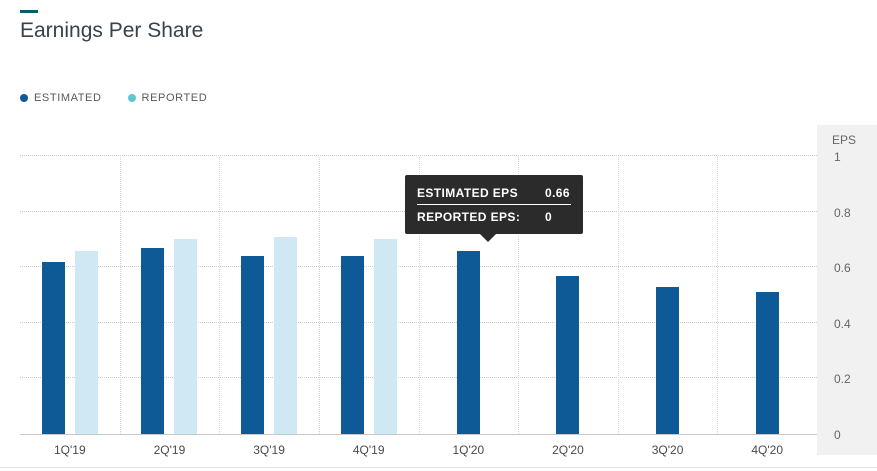 Image resolution: width=877 pixels, height=471 pixels. Describe the element at coordinates (847, 290) in the screenshot. I see `y-axis-panel: EPS 0 0.2 0.4 0.6 0.8 1` at that location.